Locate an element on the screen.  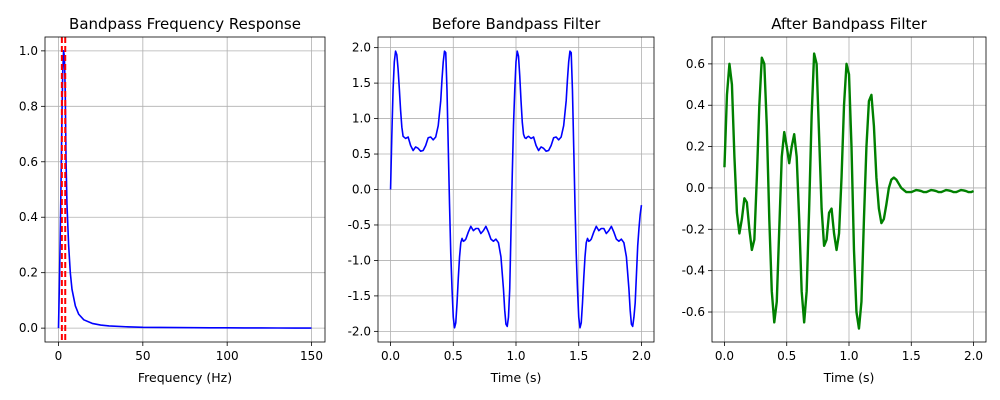
panel-title: Bandpass Frequency Response is located at coordinates (185, 24).